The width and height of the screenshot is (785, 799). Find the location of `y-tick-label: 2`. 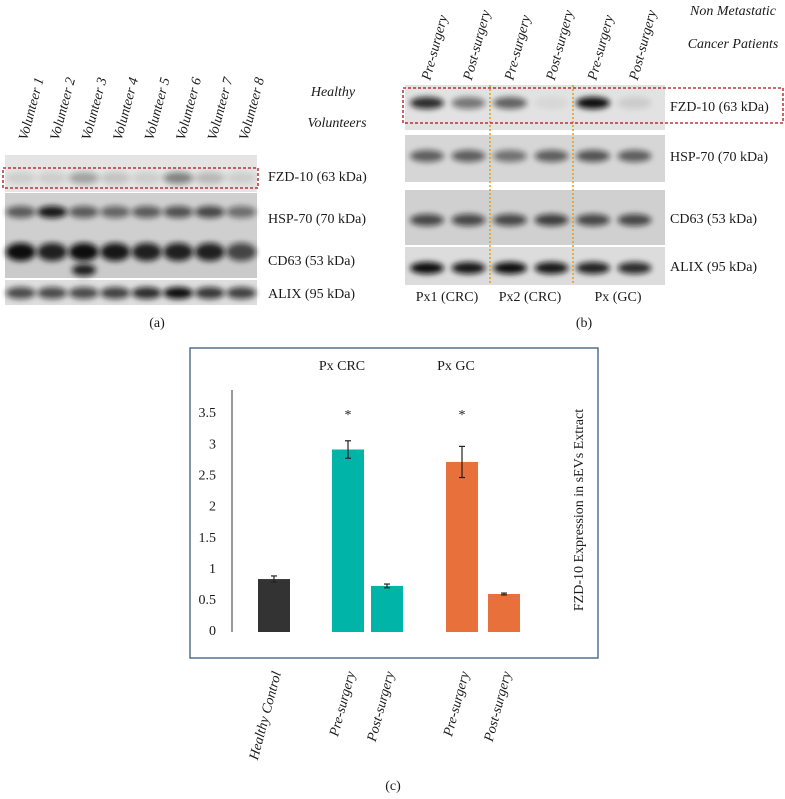

y-tick-label: 2 is located at coordinates (212, 507).